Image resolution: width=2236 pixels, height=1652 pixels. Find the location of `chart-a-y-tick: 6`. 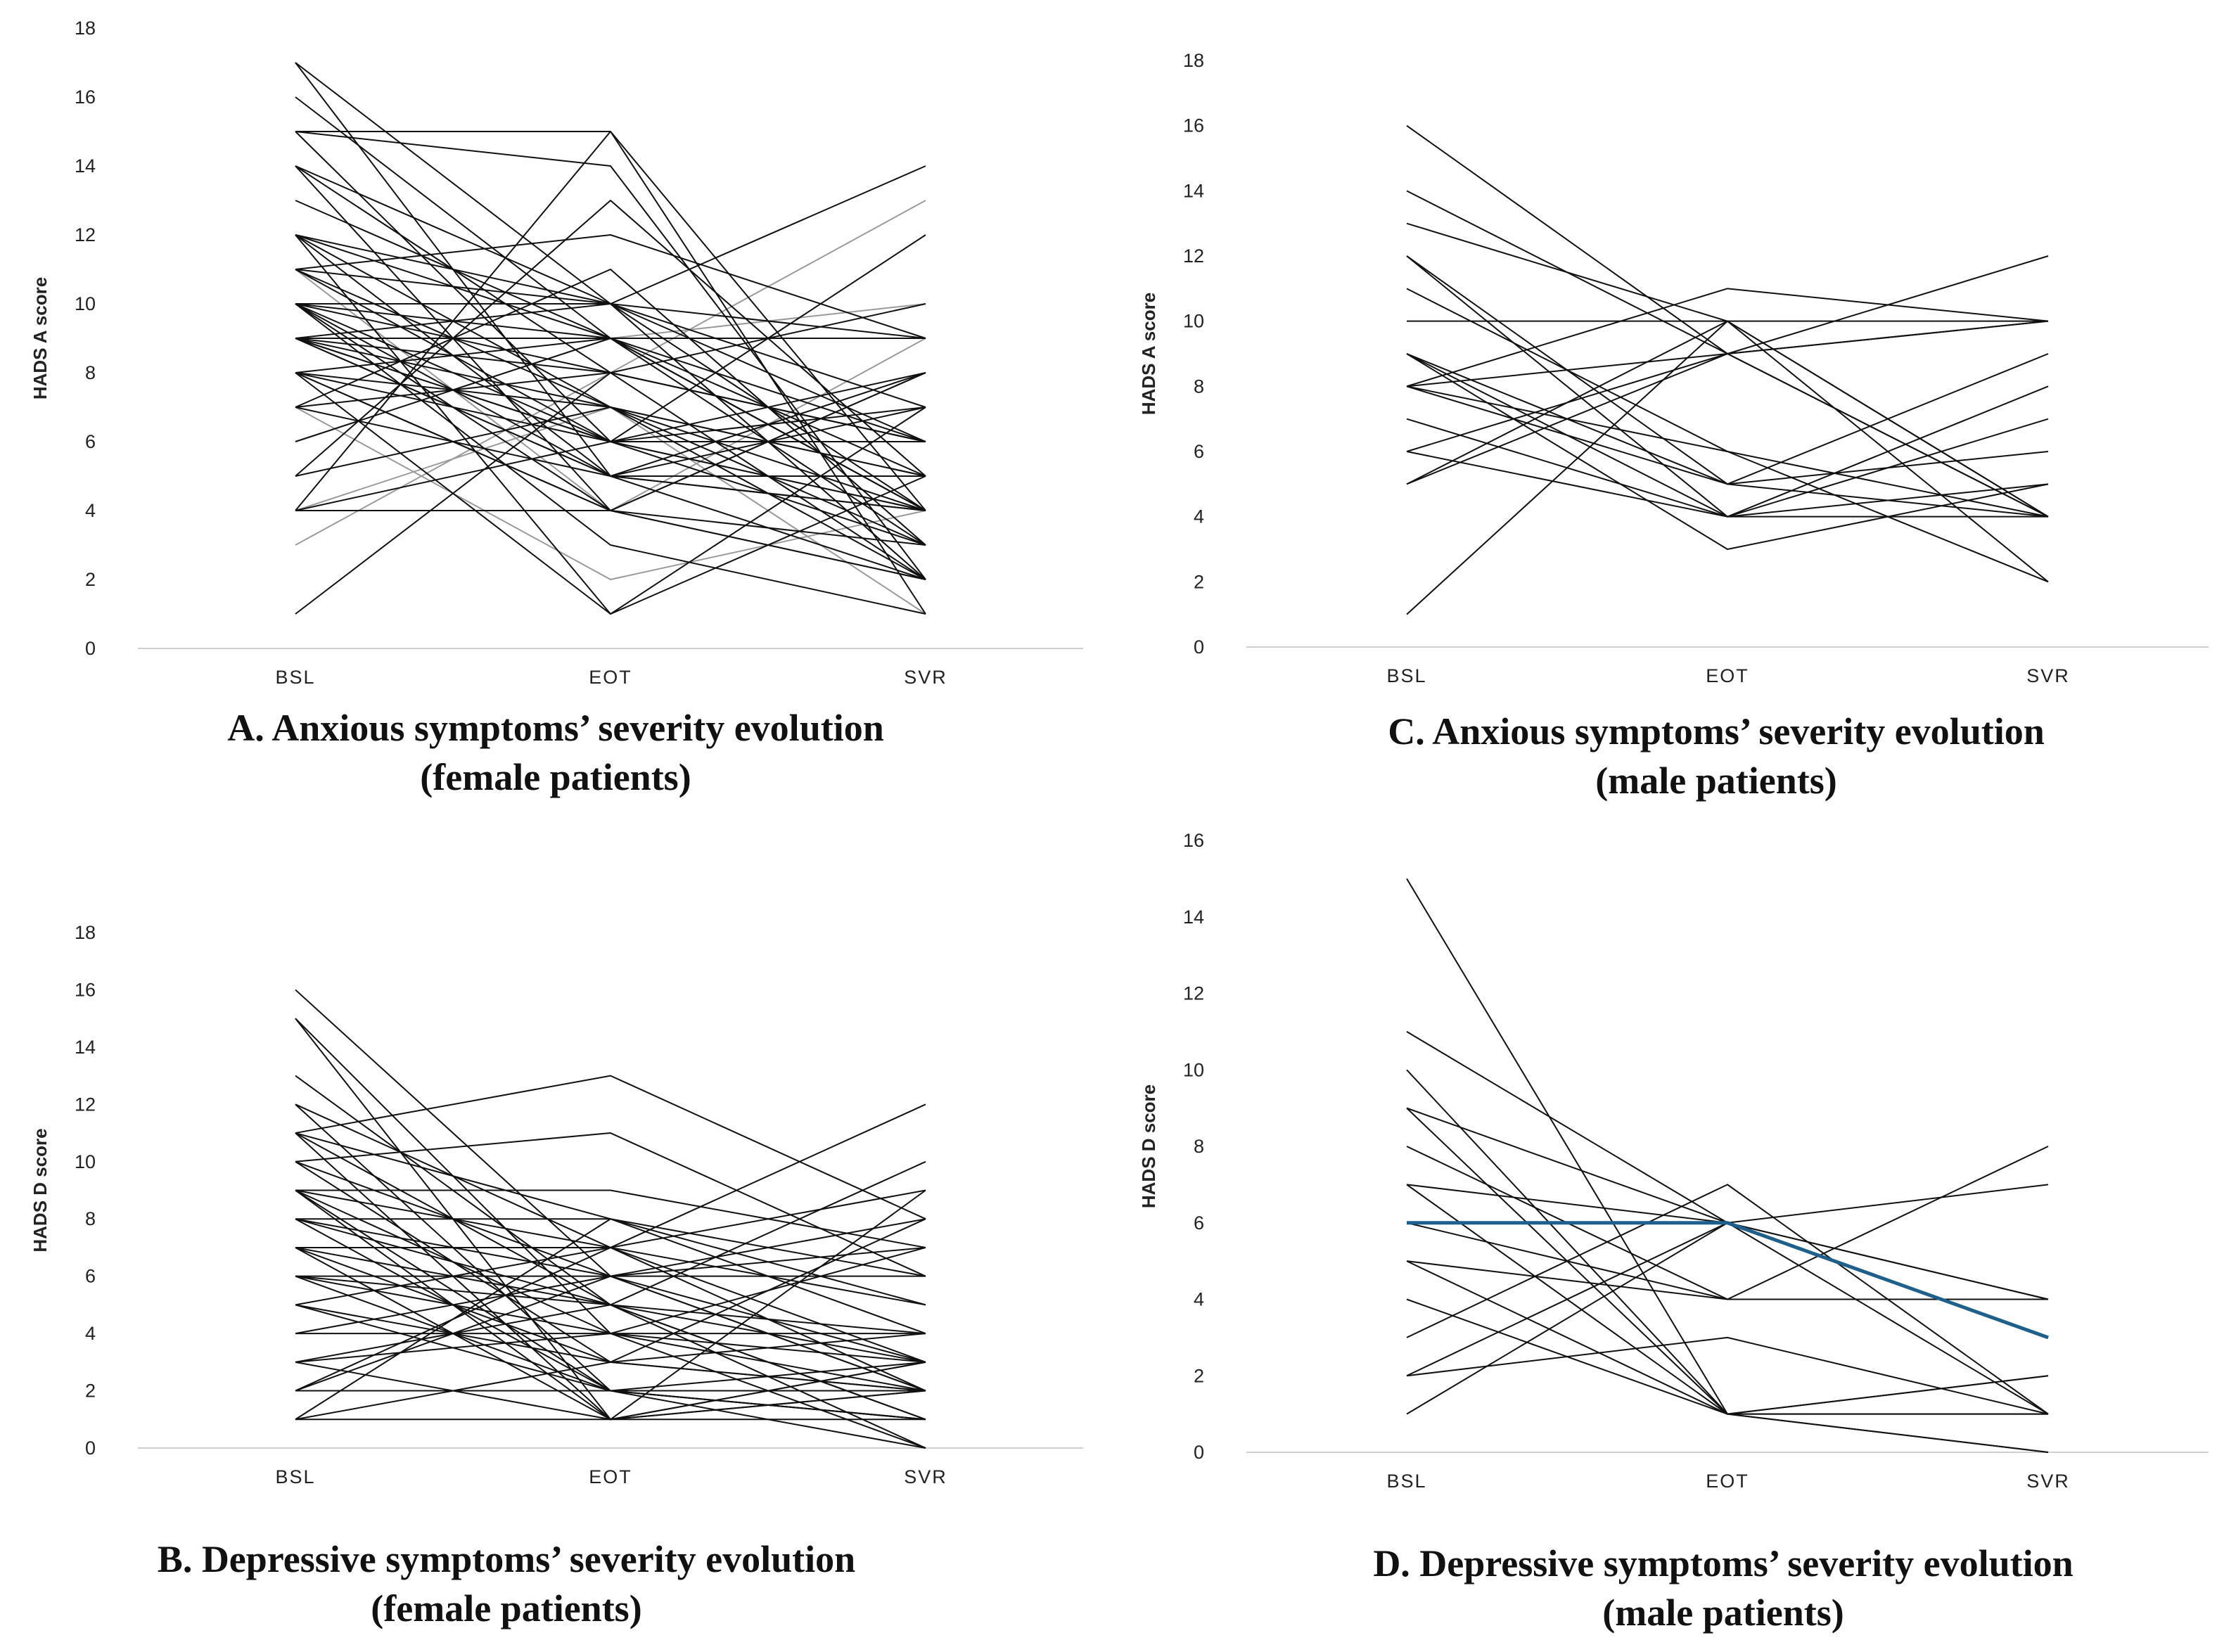

chart-a-y-tick: 6 is located at coordinates (90, 442).